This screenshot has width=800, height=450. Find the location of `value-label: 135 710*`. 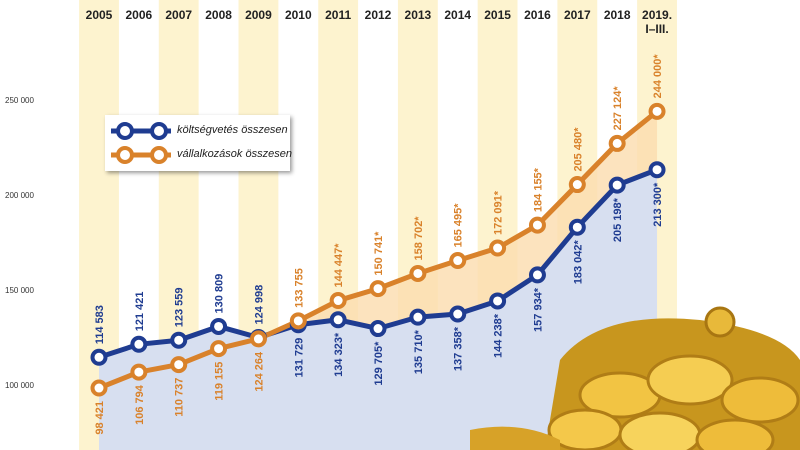

value-label: 135 710* is located at coordinates (419, 351).